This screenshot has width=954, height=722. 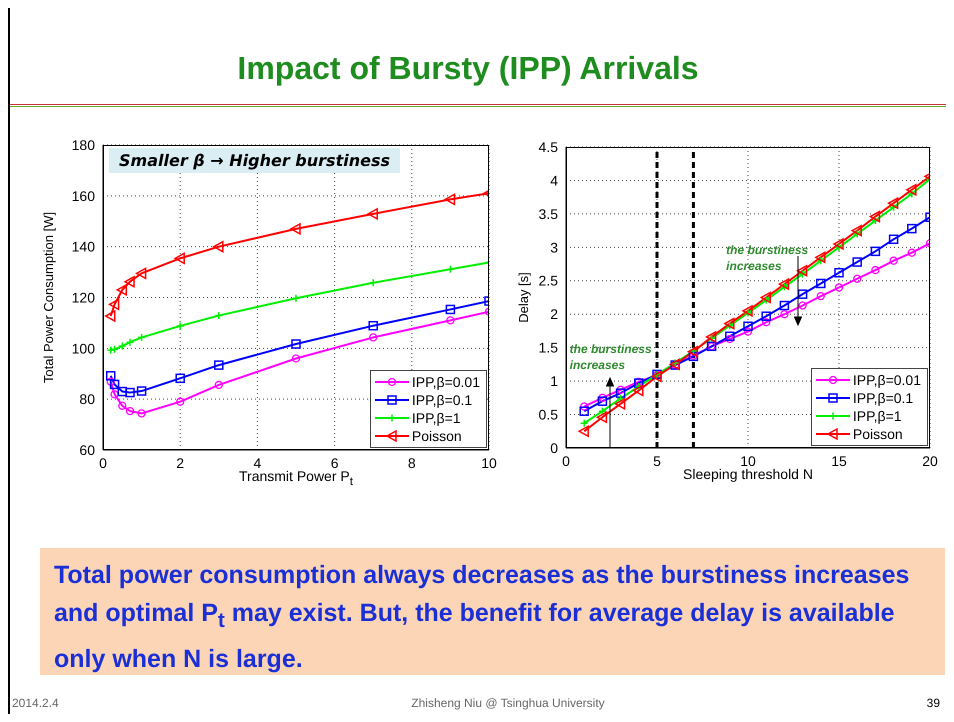 I want to click on x-tick-label: 2, so click(x=180, y=462).